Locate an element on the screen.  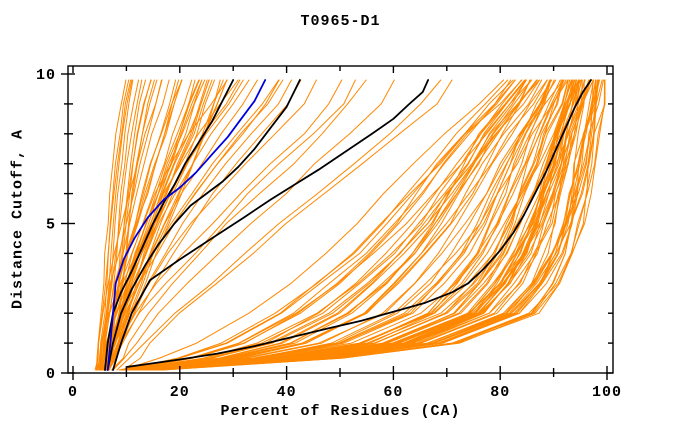
x-tick-label: 0 is located at coordinates (73, 392).